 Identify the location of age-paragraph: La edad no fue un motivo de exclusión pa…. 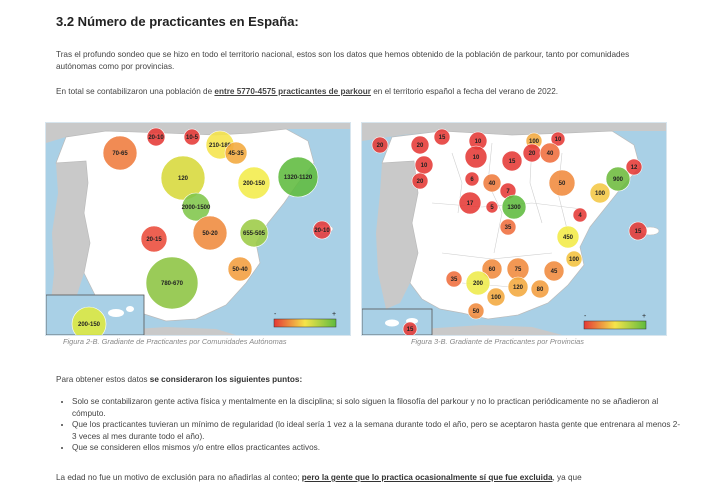
(366, 478).